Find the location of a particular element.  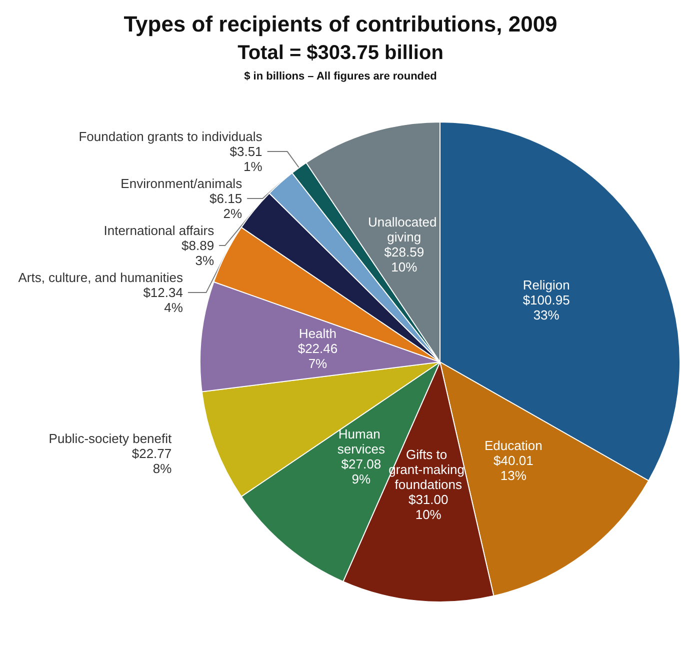

slice-label: International affairs is located at coordinates (159, 230).